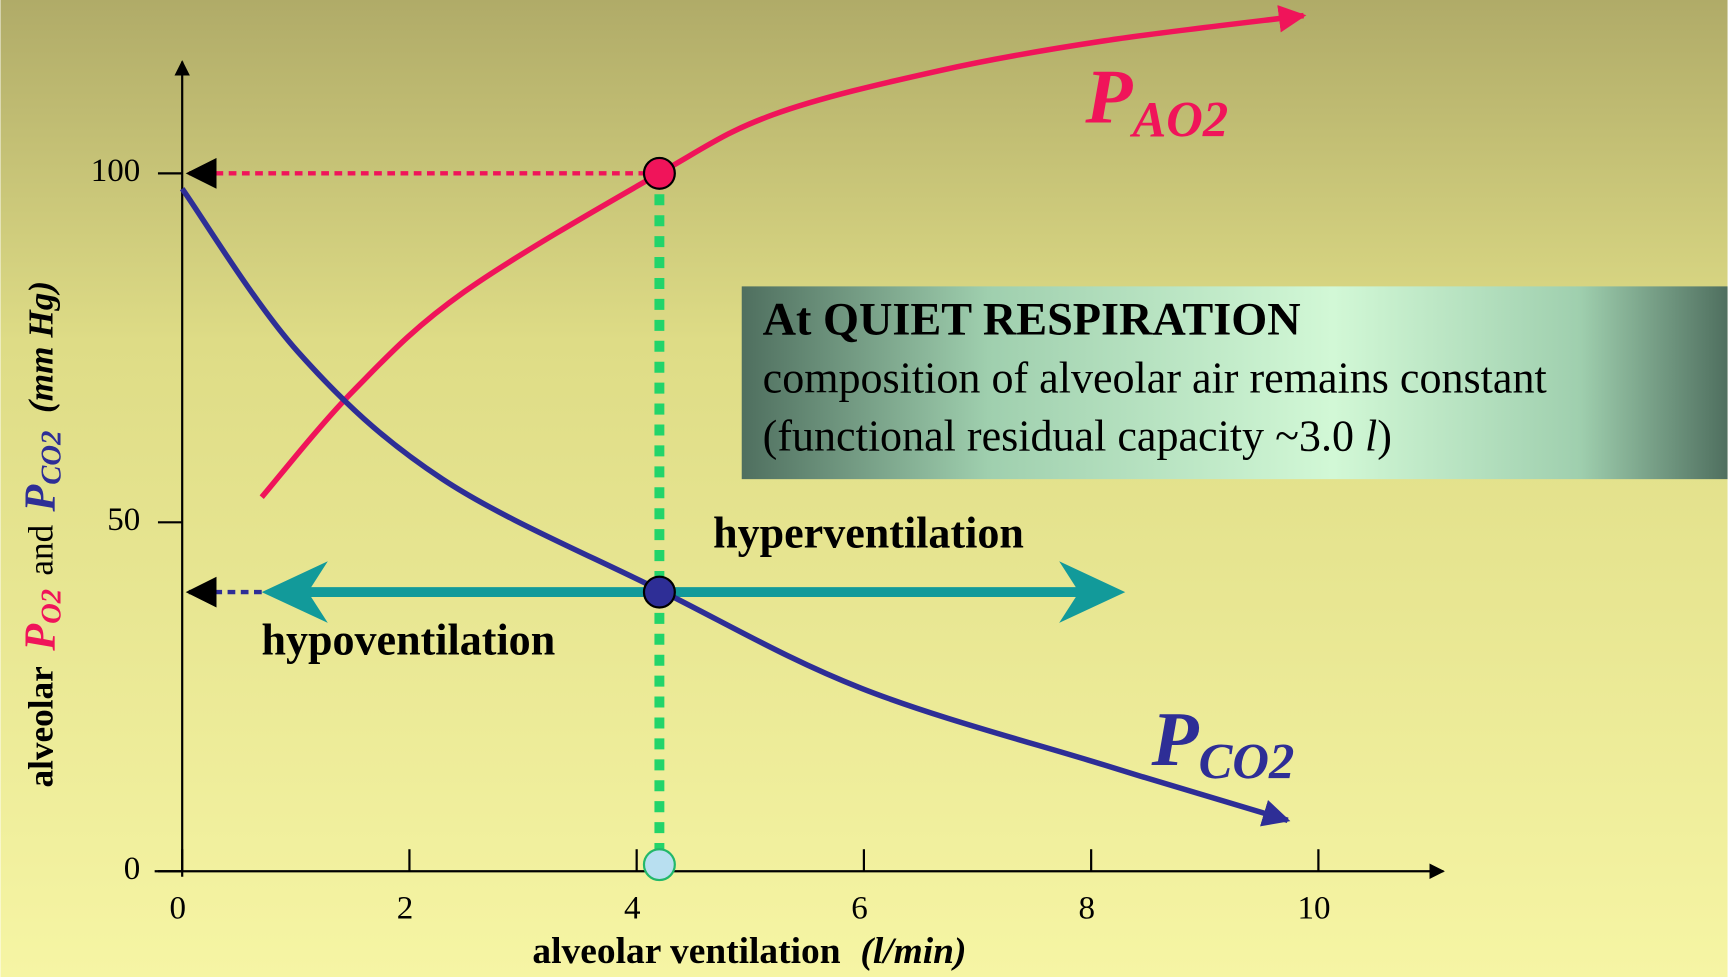  What do you see at coordinates (659, 173) in the screenshot?
I see `marker-pao2` at bounding box center [659, 173].